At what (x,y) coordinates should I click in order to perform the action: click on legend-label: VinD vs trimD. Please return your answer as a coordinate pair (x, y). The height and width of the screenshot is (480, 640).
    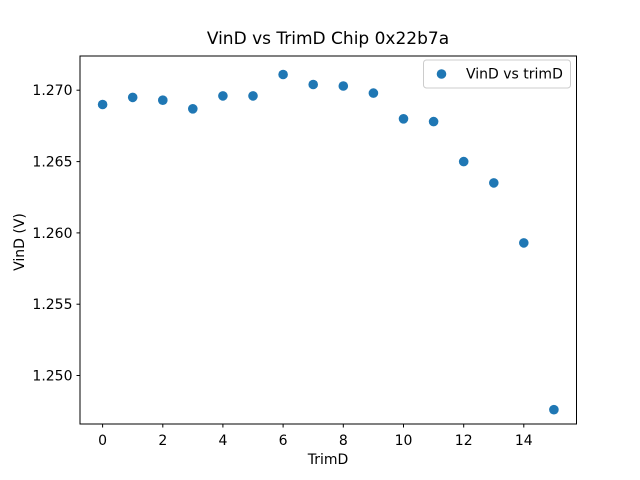
    Looking at the image, I should click on (514, 75).